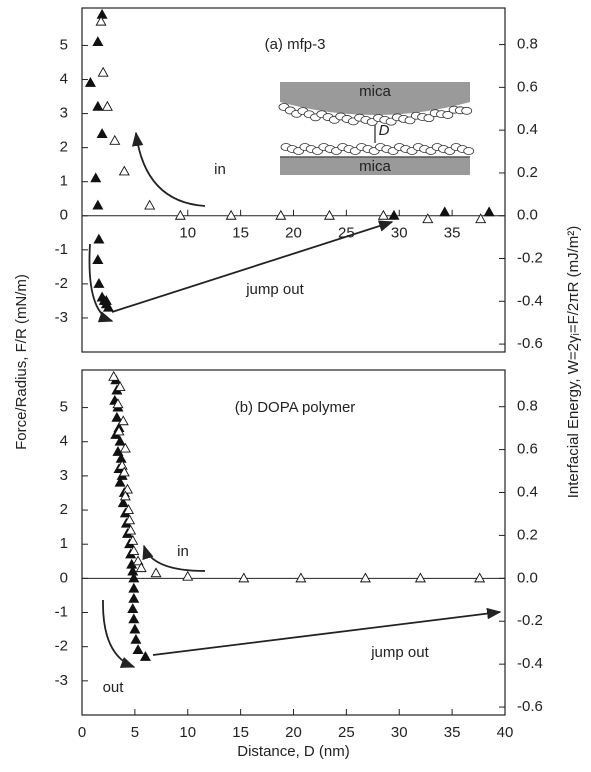 The width and height of the screenshot is (591, 772). I want to click on inset-diagram, so click(376, 128).